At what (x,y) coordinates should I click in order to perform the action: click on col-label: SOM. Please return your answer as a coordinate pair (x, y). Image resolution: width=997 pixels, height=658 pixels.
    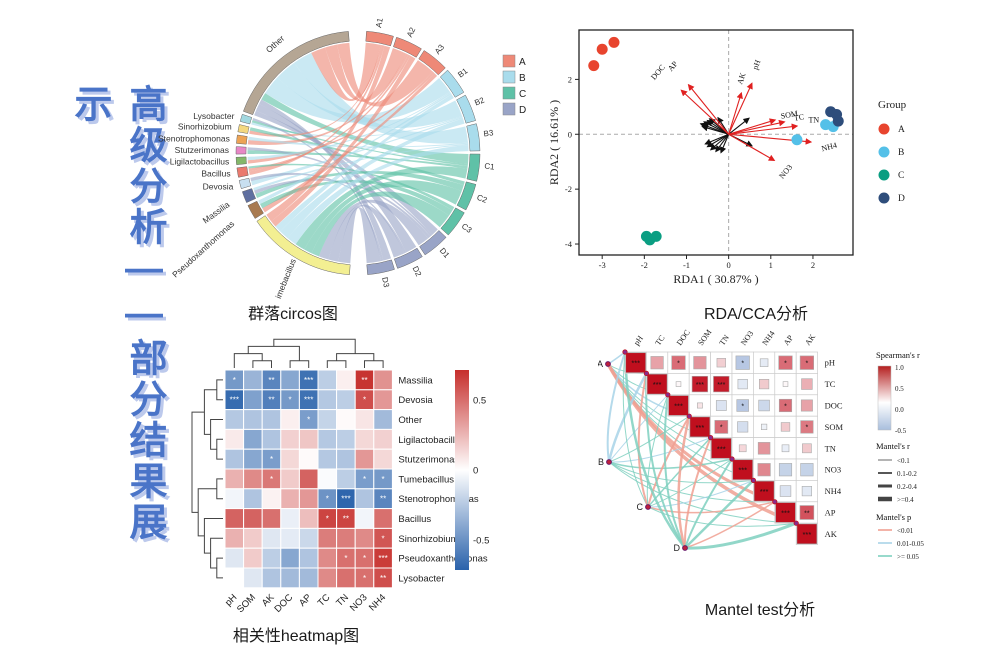
    Looking at the image, I should click on (246, 603).